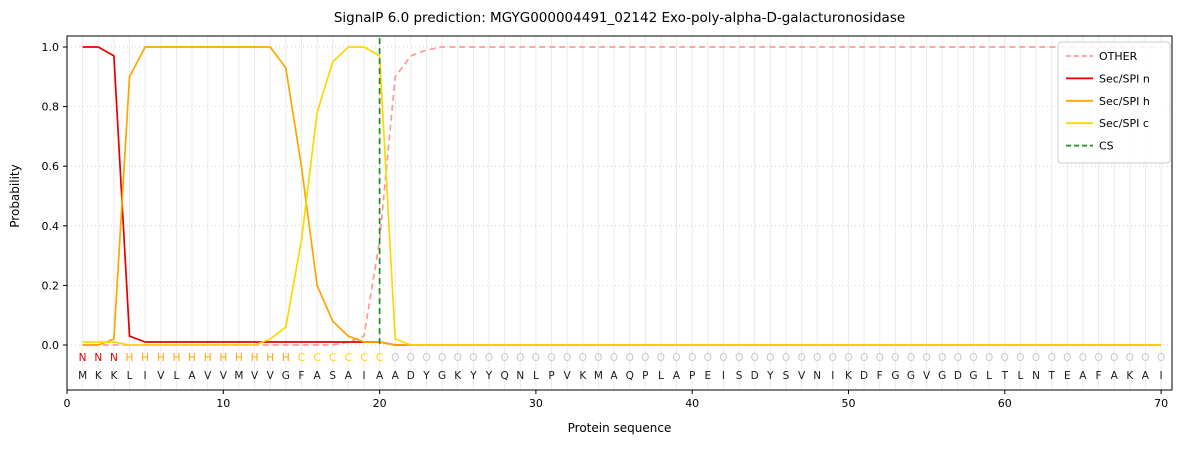 Image resolution: width=1200 pixels, height=450 pixels. What do you see at coordinates (504, 376) in the screenshot?
I see `sequence-letter: Q` at bounding box center [504, 376].